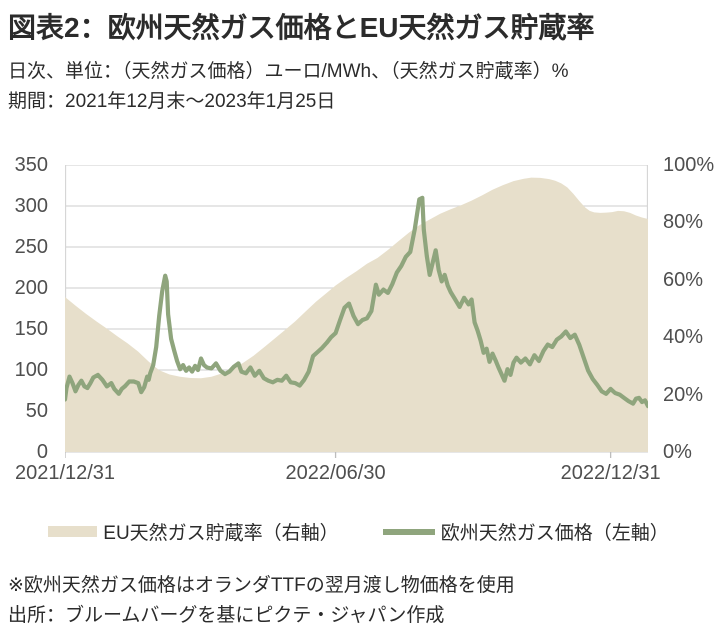 This screenshot has width=717, height=640. What do you see at coordinates (683, 337) in the screenshot?
I see `right-axis-label: 40%` at bounding box center [683, 337].